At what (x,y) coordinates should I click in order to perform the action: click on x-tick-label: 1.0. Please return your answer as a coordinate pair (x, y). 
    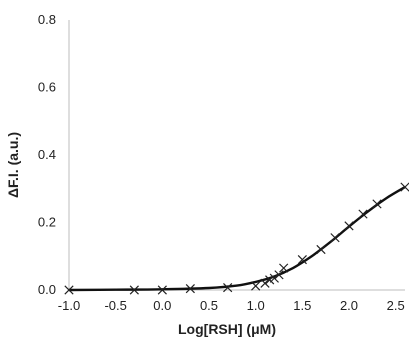
    Looking at the image, I should click on (256, 305).